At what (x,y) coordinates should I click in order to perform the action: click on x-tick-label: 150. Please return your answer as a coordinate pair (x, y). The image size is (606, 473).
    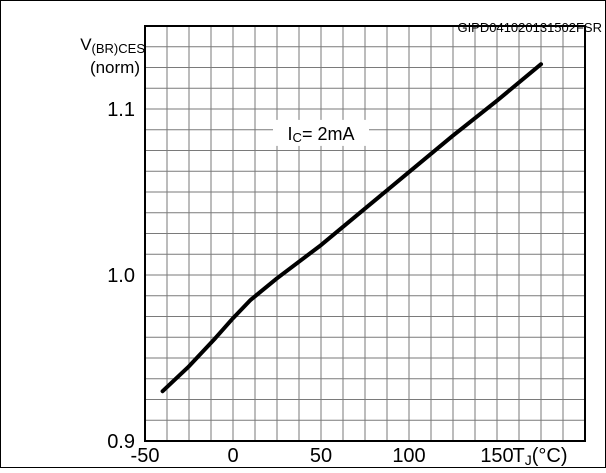
    Looking at the image, I should click on (496, 456).